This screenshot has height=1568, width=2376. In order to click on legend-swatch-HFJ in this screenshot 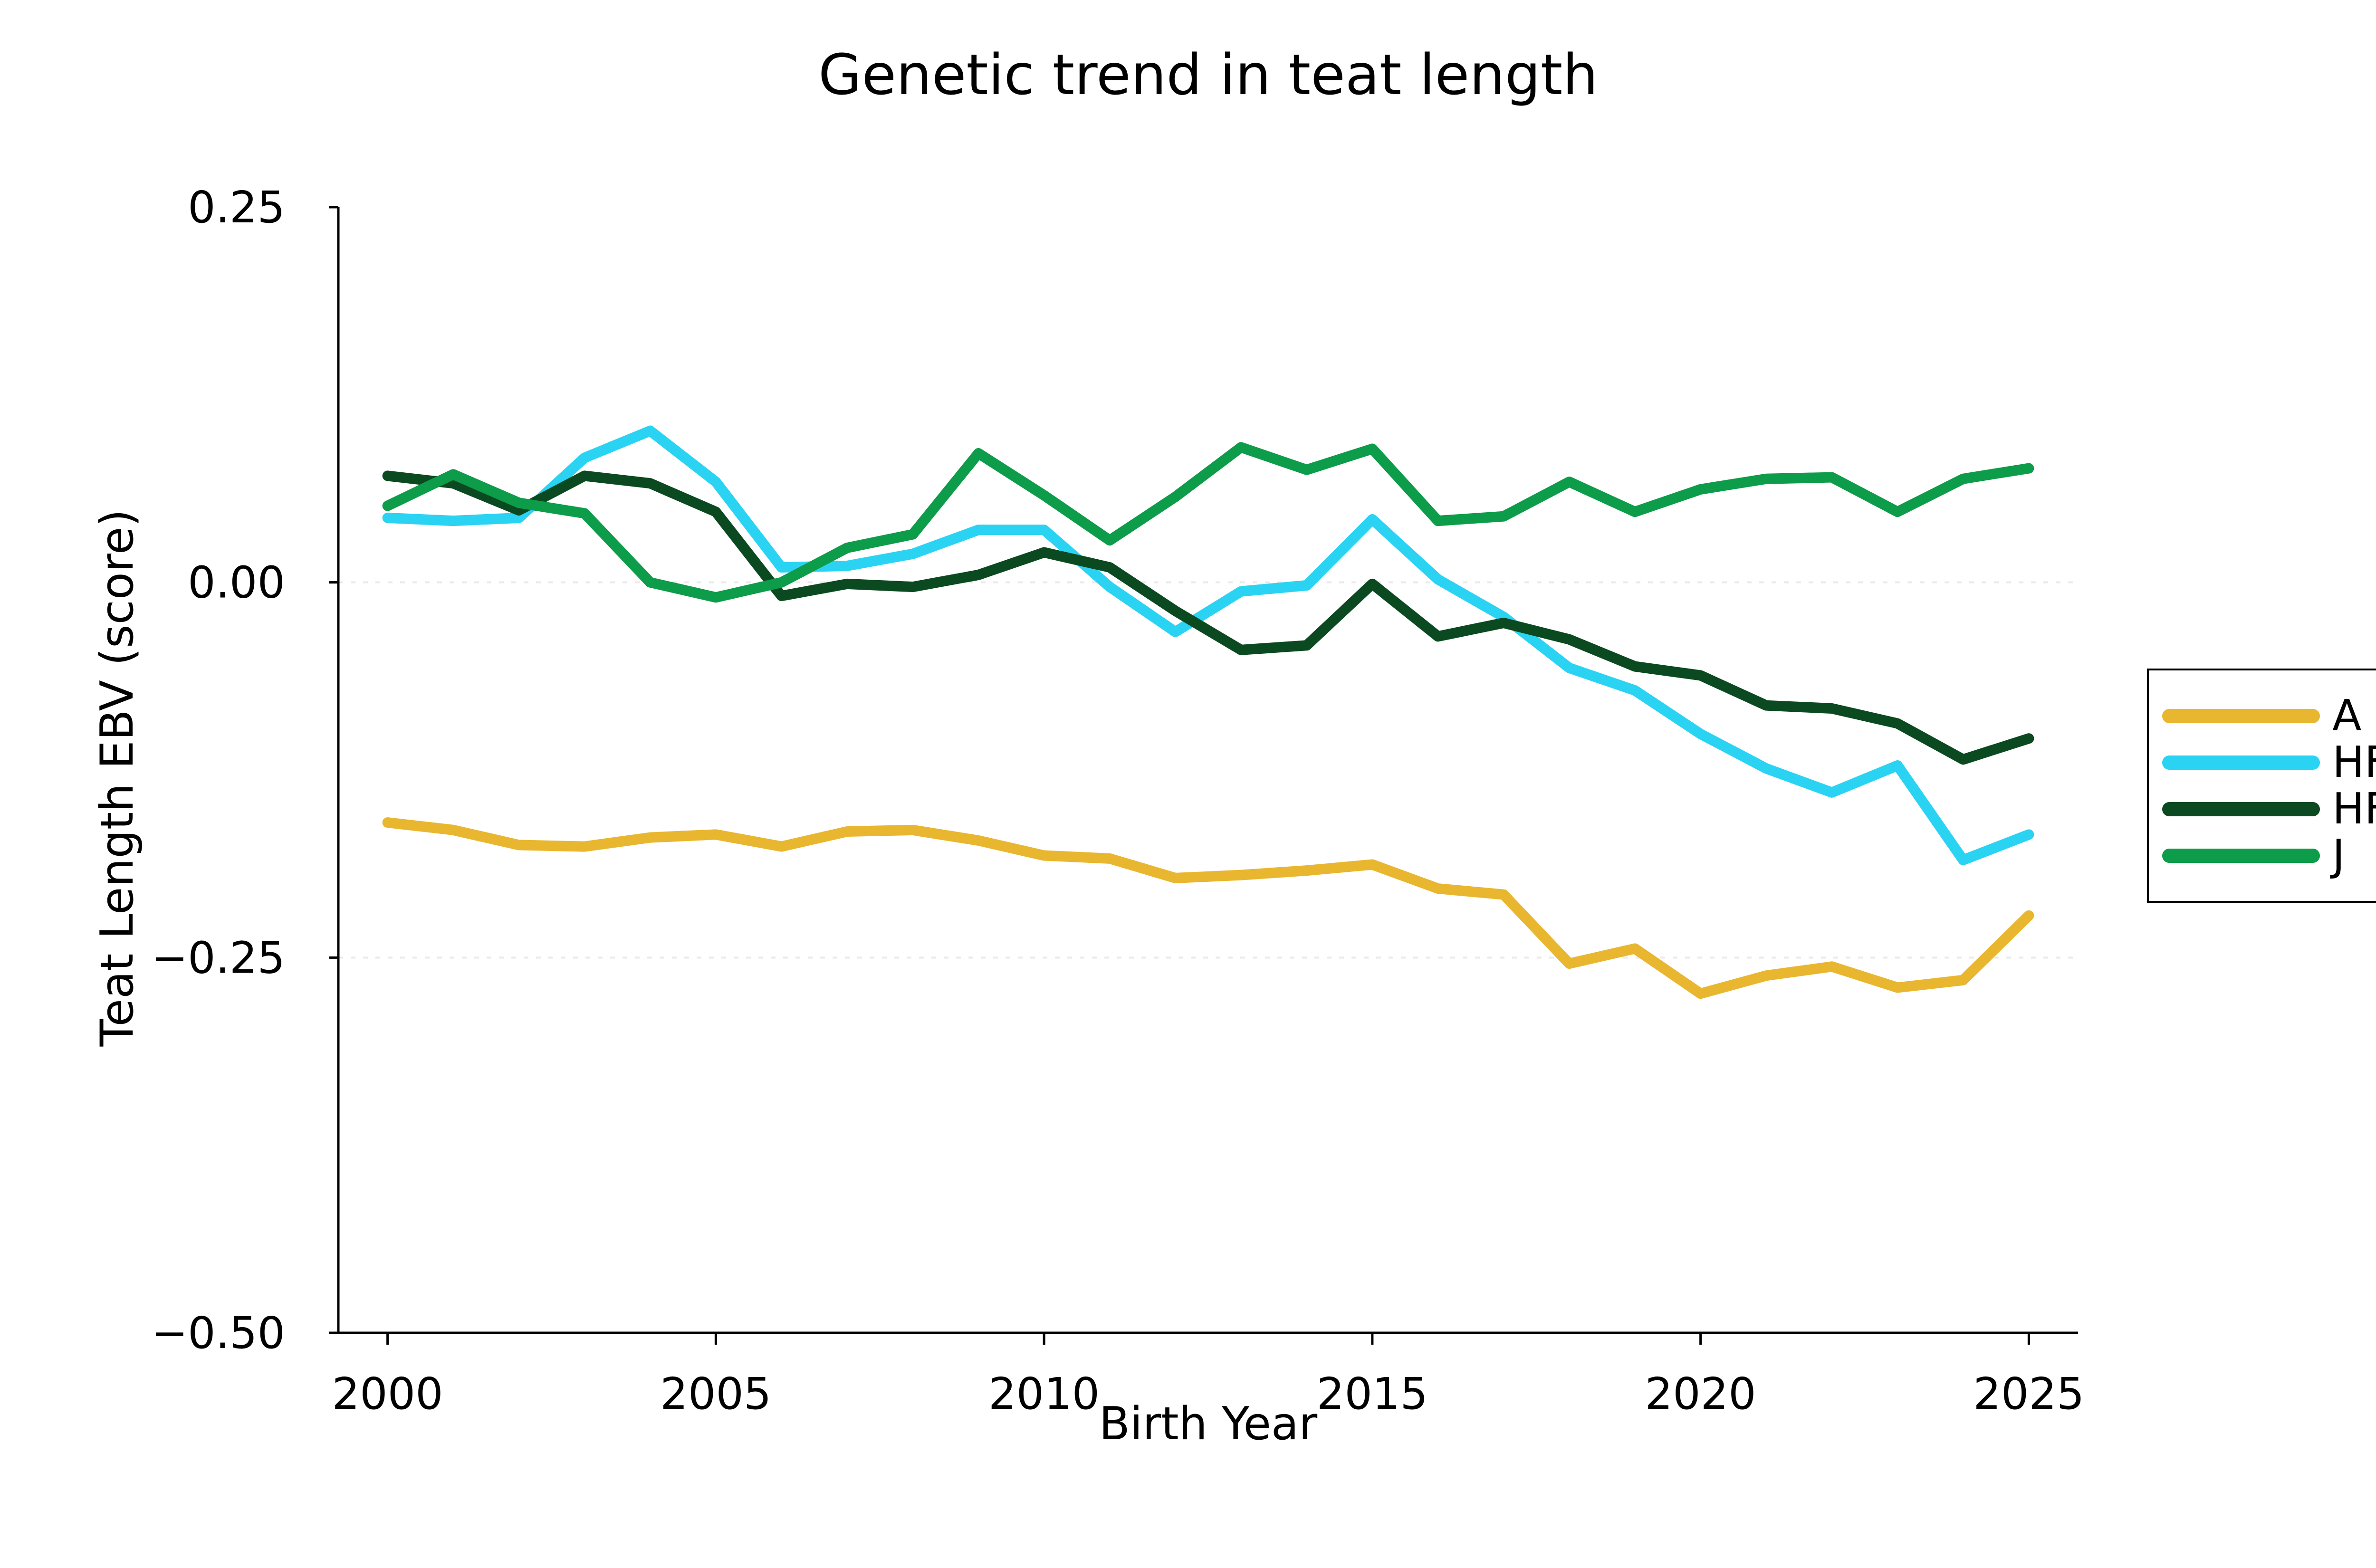, I will do `click(2241, 809)`.